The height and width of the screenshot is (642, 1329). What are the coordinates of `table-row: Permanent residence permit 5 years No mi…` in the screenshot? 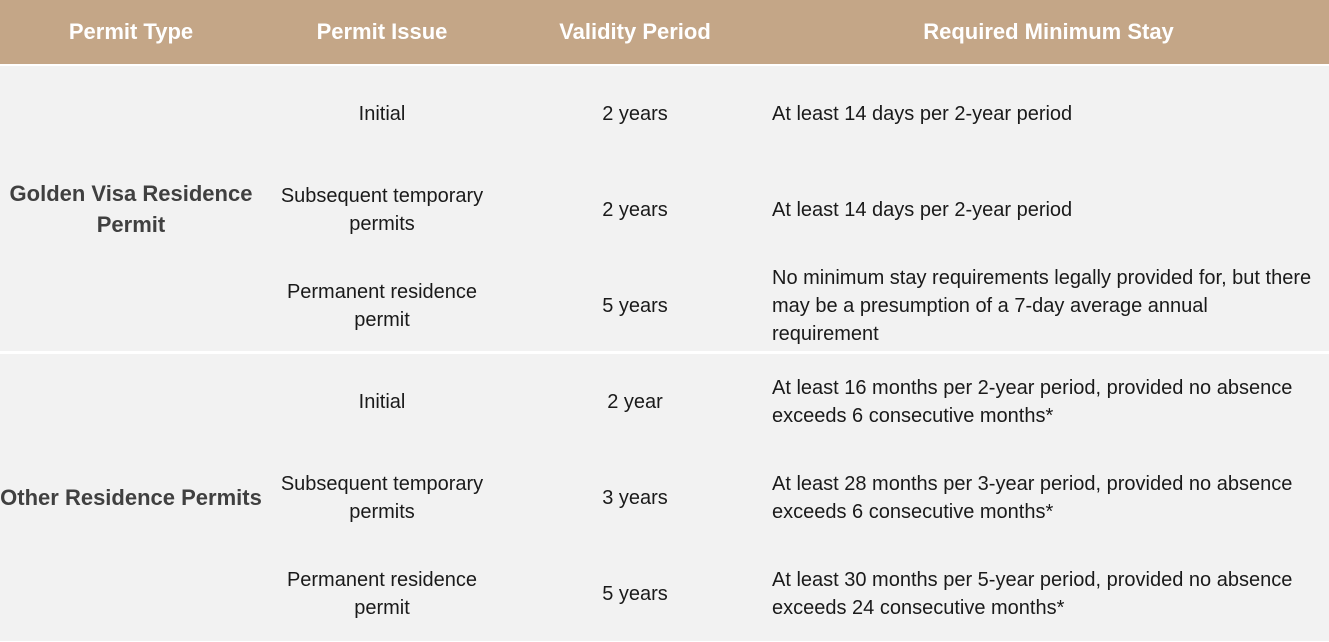 It's located at (795, 306).